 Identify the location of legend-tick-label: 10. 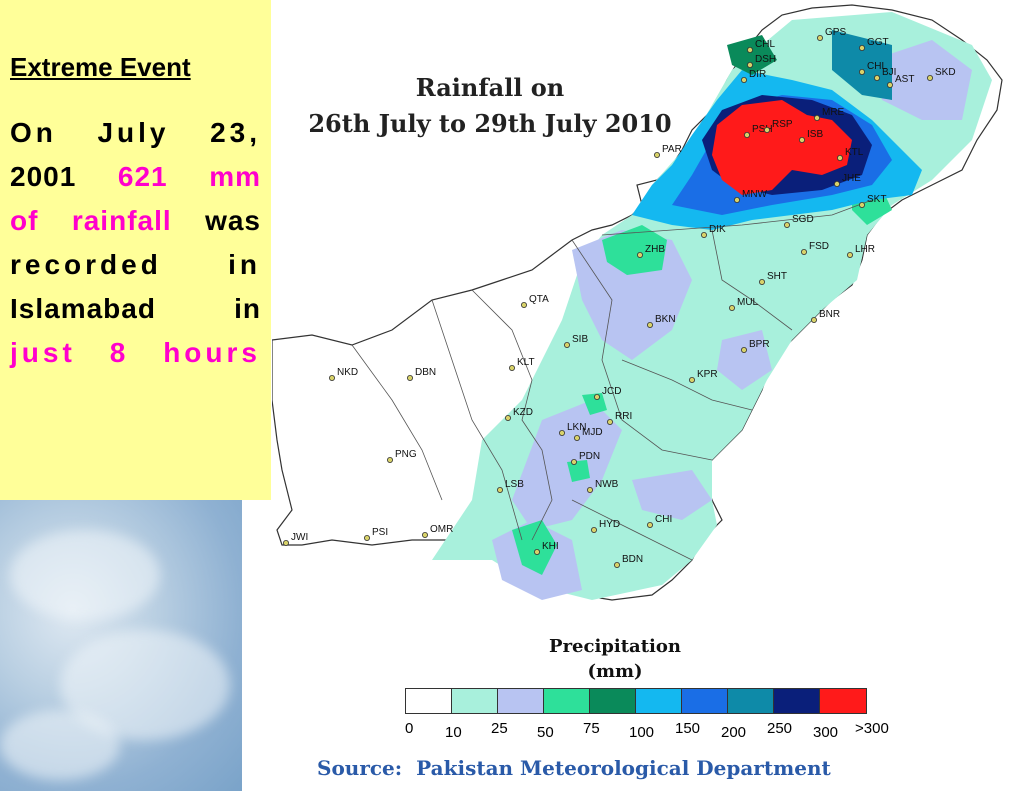
(453, 732).